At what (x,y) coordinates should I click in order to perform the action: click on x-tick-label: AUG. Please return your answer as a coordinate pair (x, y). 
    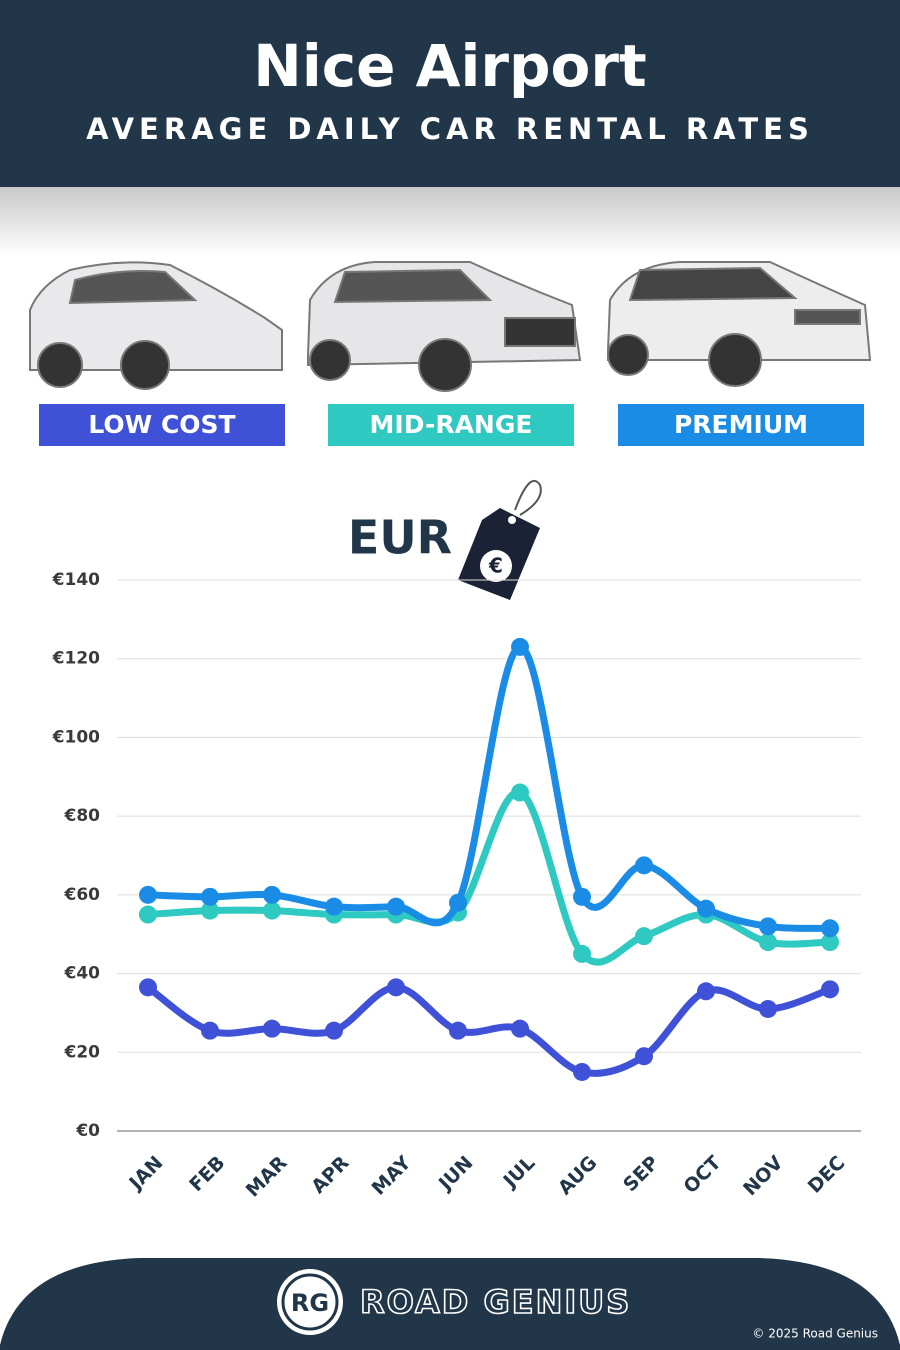
    Looking at the image, I should click on (577, 1175).